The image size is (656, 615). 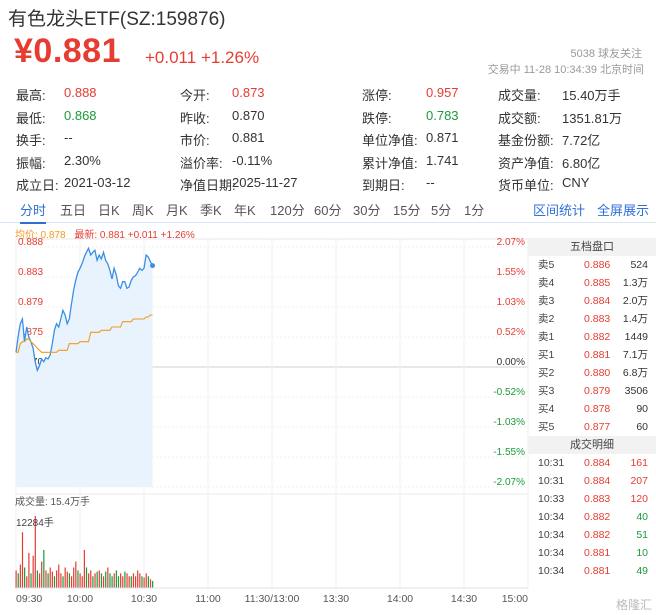 I want to click on y-tick-left: 0.883, so click(x=30, y=272).